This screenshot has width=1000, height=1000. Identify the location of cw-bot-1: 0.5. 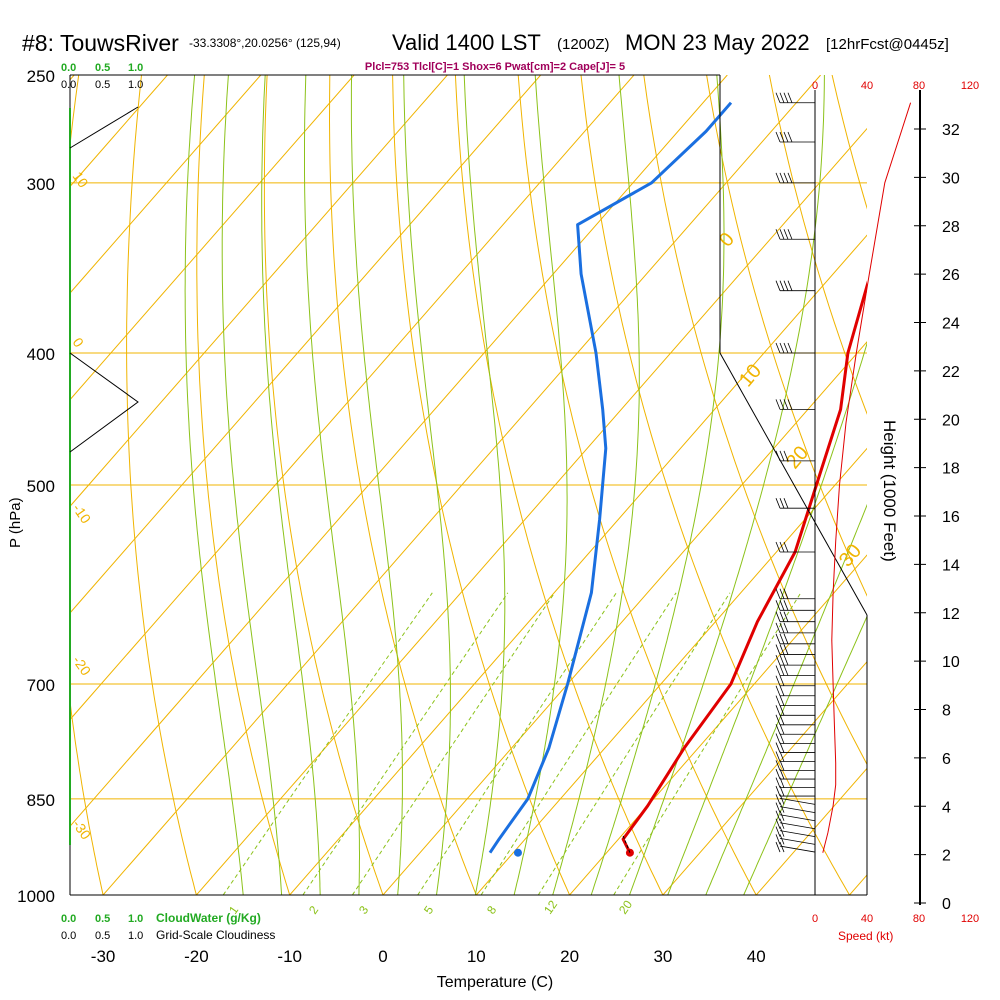
(102, 919).